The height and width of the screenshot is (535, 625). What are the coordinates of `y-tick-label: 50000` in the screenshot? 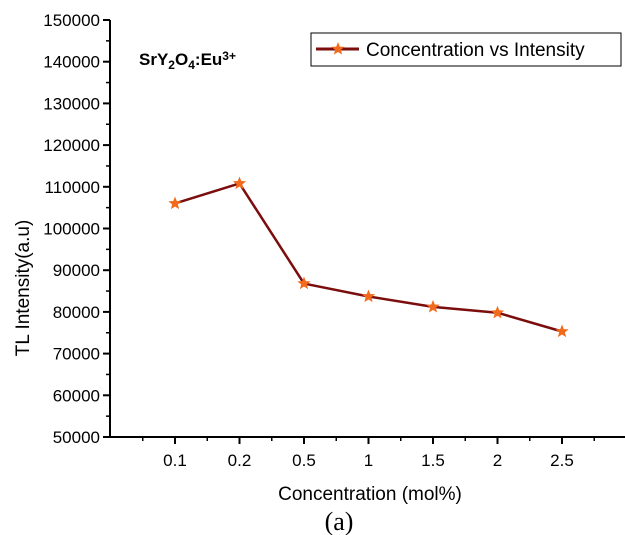 It's located at (76, 437).